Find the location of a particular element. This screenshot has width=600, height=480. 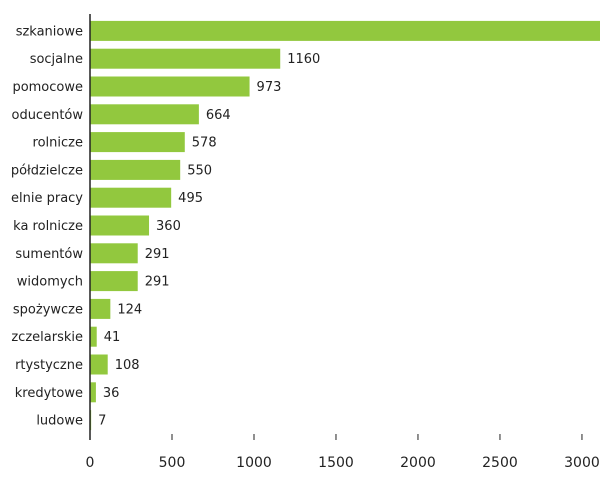

x-tick-label: 2500 is located at coordinates (500, 463).